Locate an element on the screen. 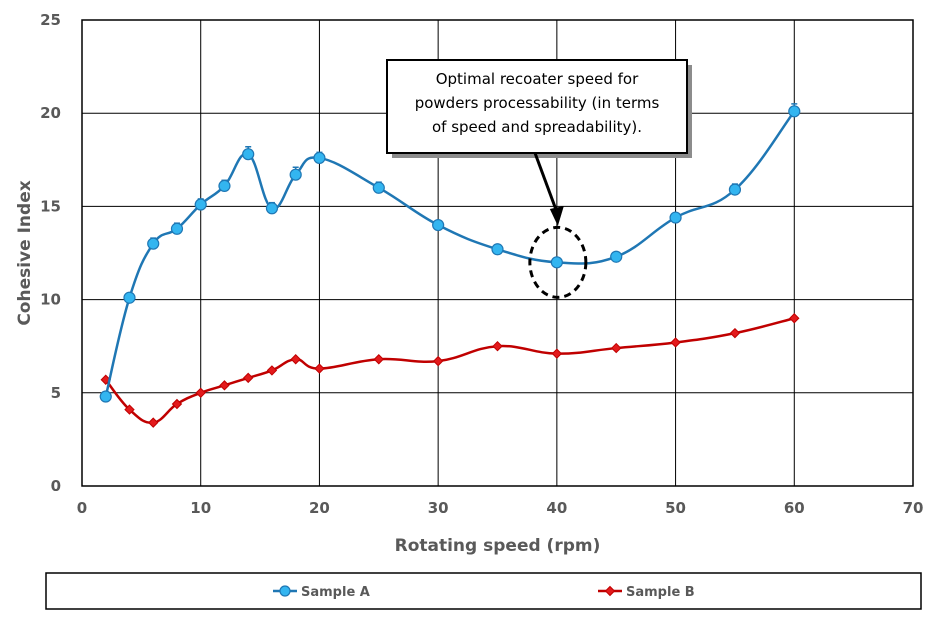  callout-arrowhead is located at coordinates (556, 216).